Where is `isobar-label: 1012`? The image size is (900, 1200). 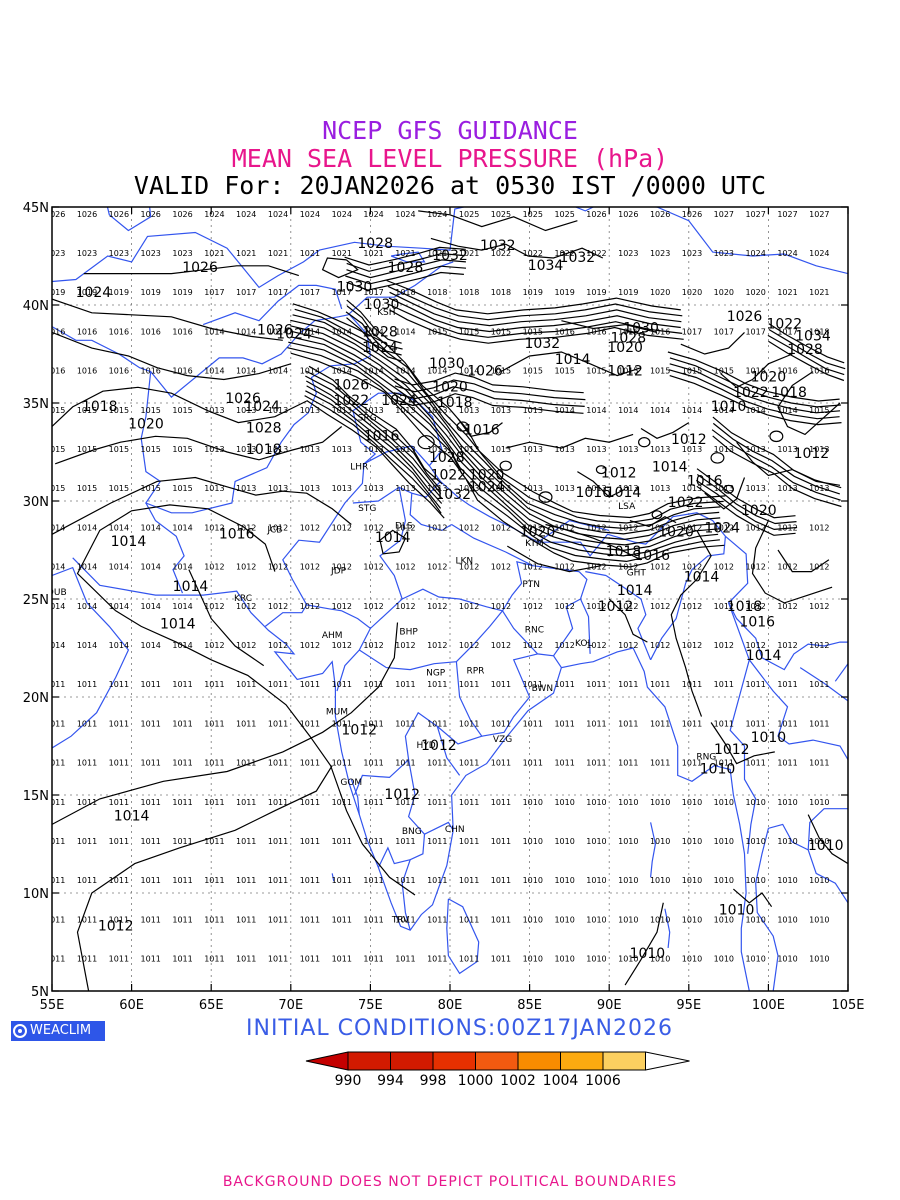
isobar-label: 1012 is located at coordinates (402, 795).